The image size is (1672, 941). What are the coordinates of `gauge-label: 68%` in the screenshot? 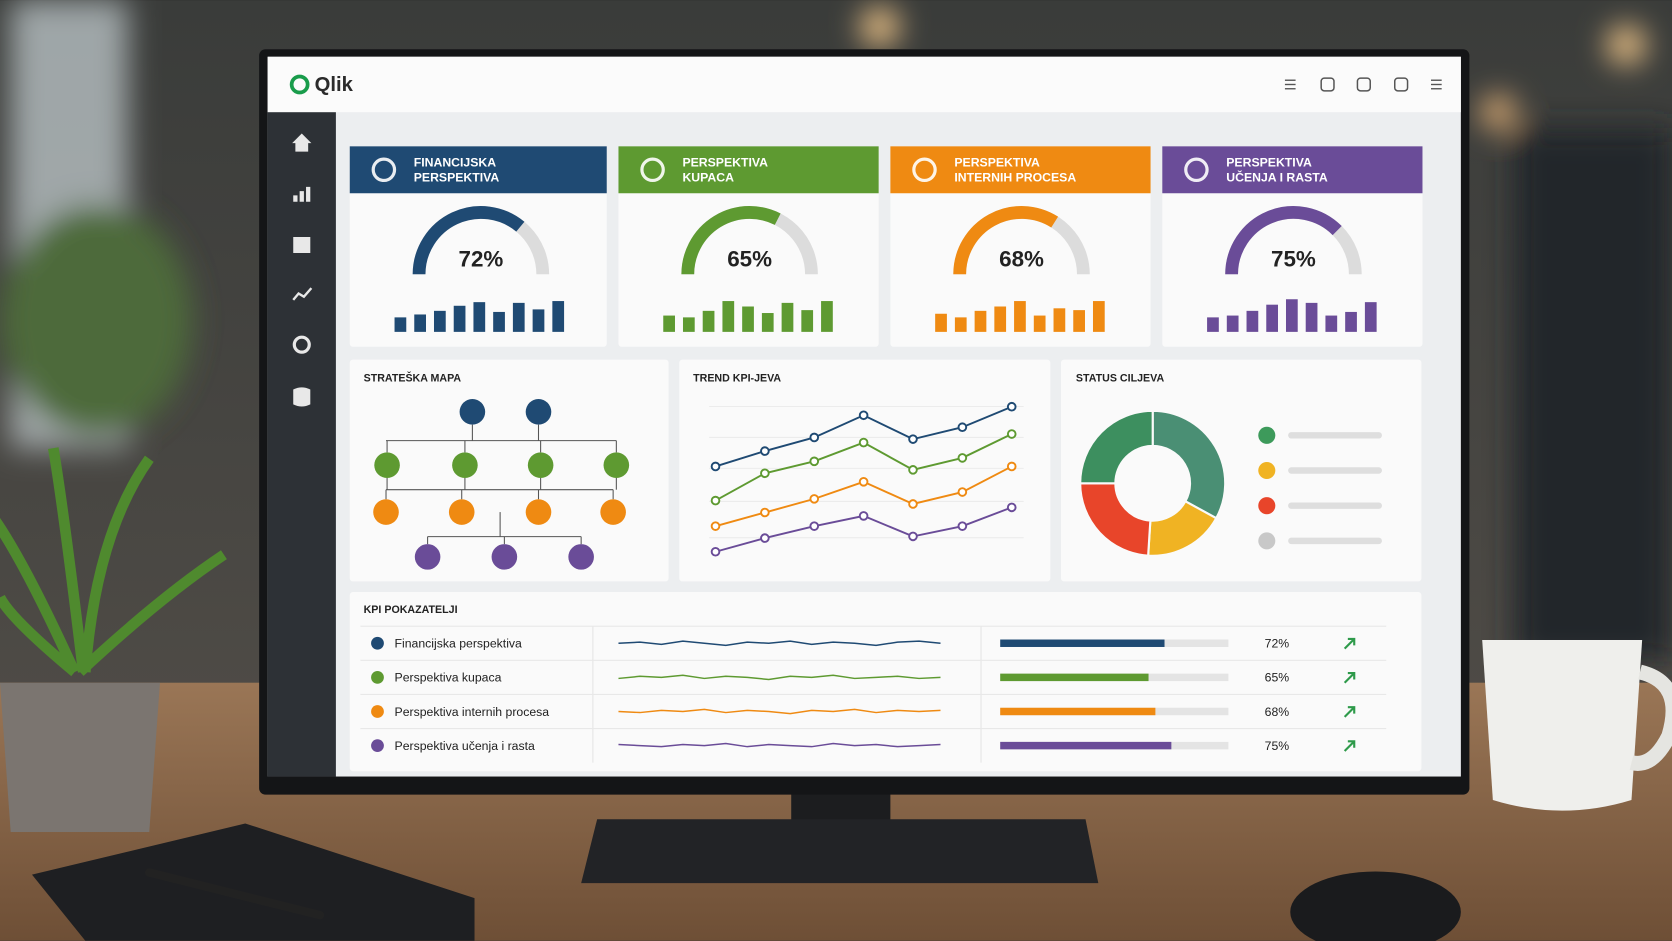 It's located at (1021, 258).